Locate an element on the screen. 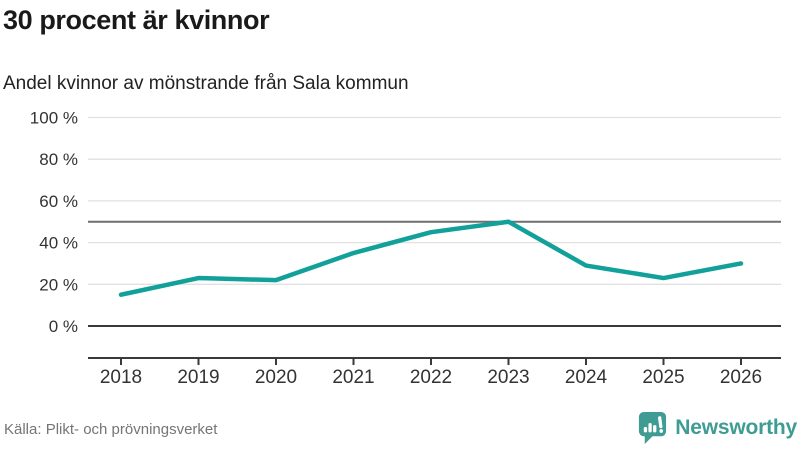 The image size is (800, 450). x-tick-label: 2020 is located at coordinates (276, 377).